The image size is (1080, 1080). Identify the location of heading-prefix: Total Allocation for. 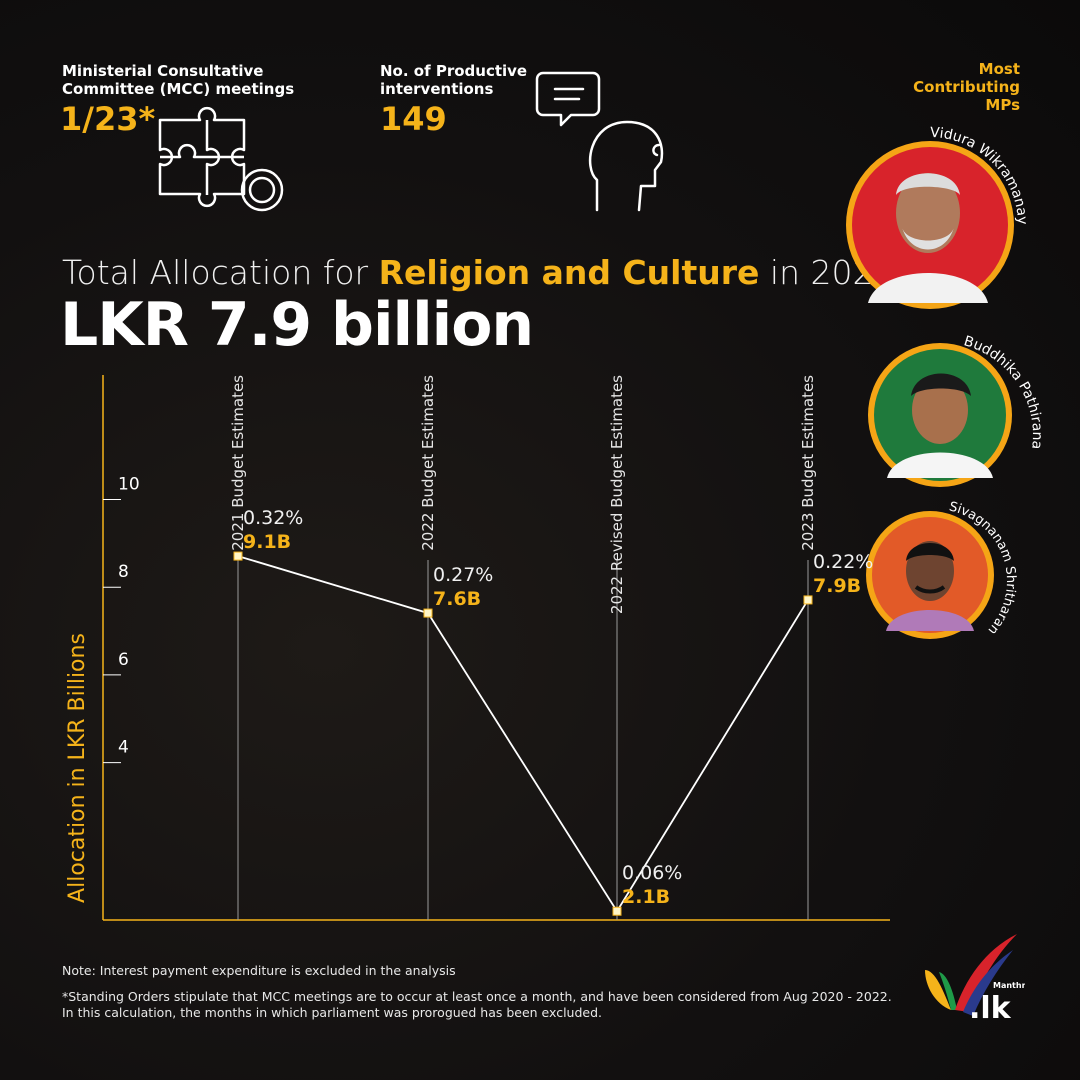
(220, 272).